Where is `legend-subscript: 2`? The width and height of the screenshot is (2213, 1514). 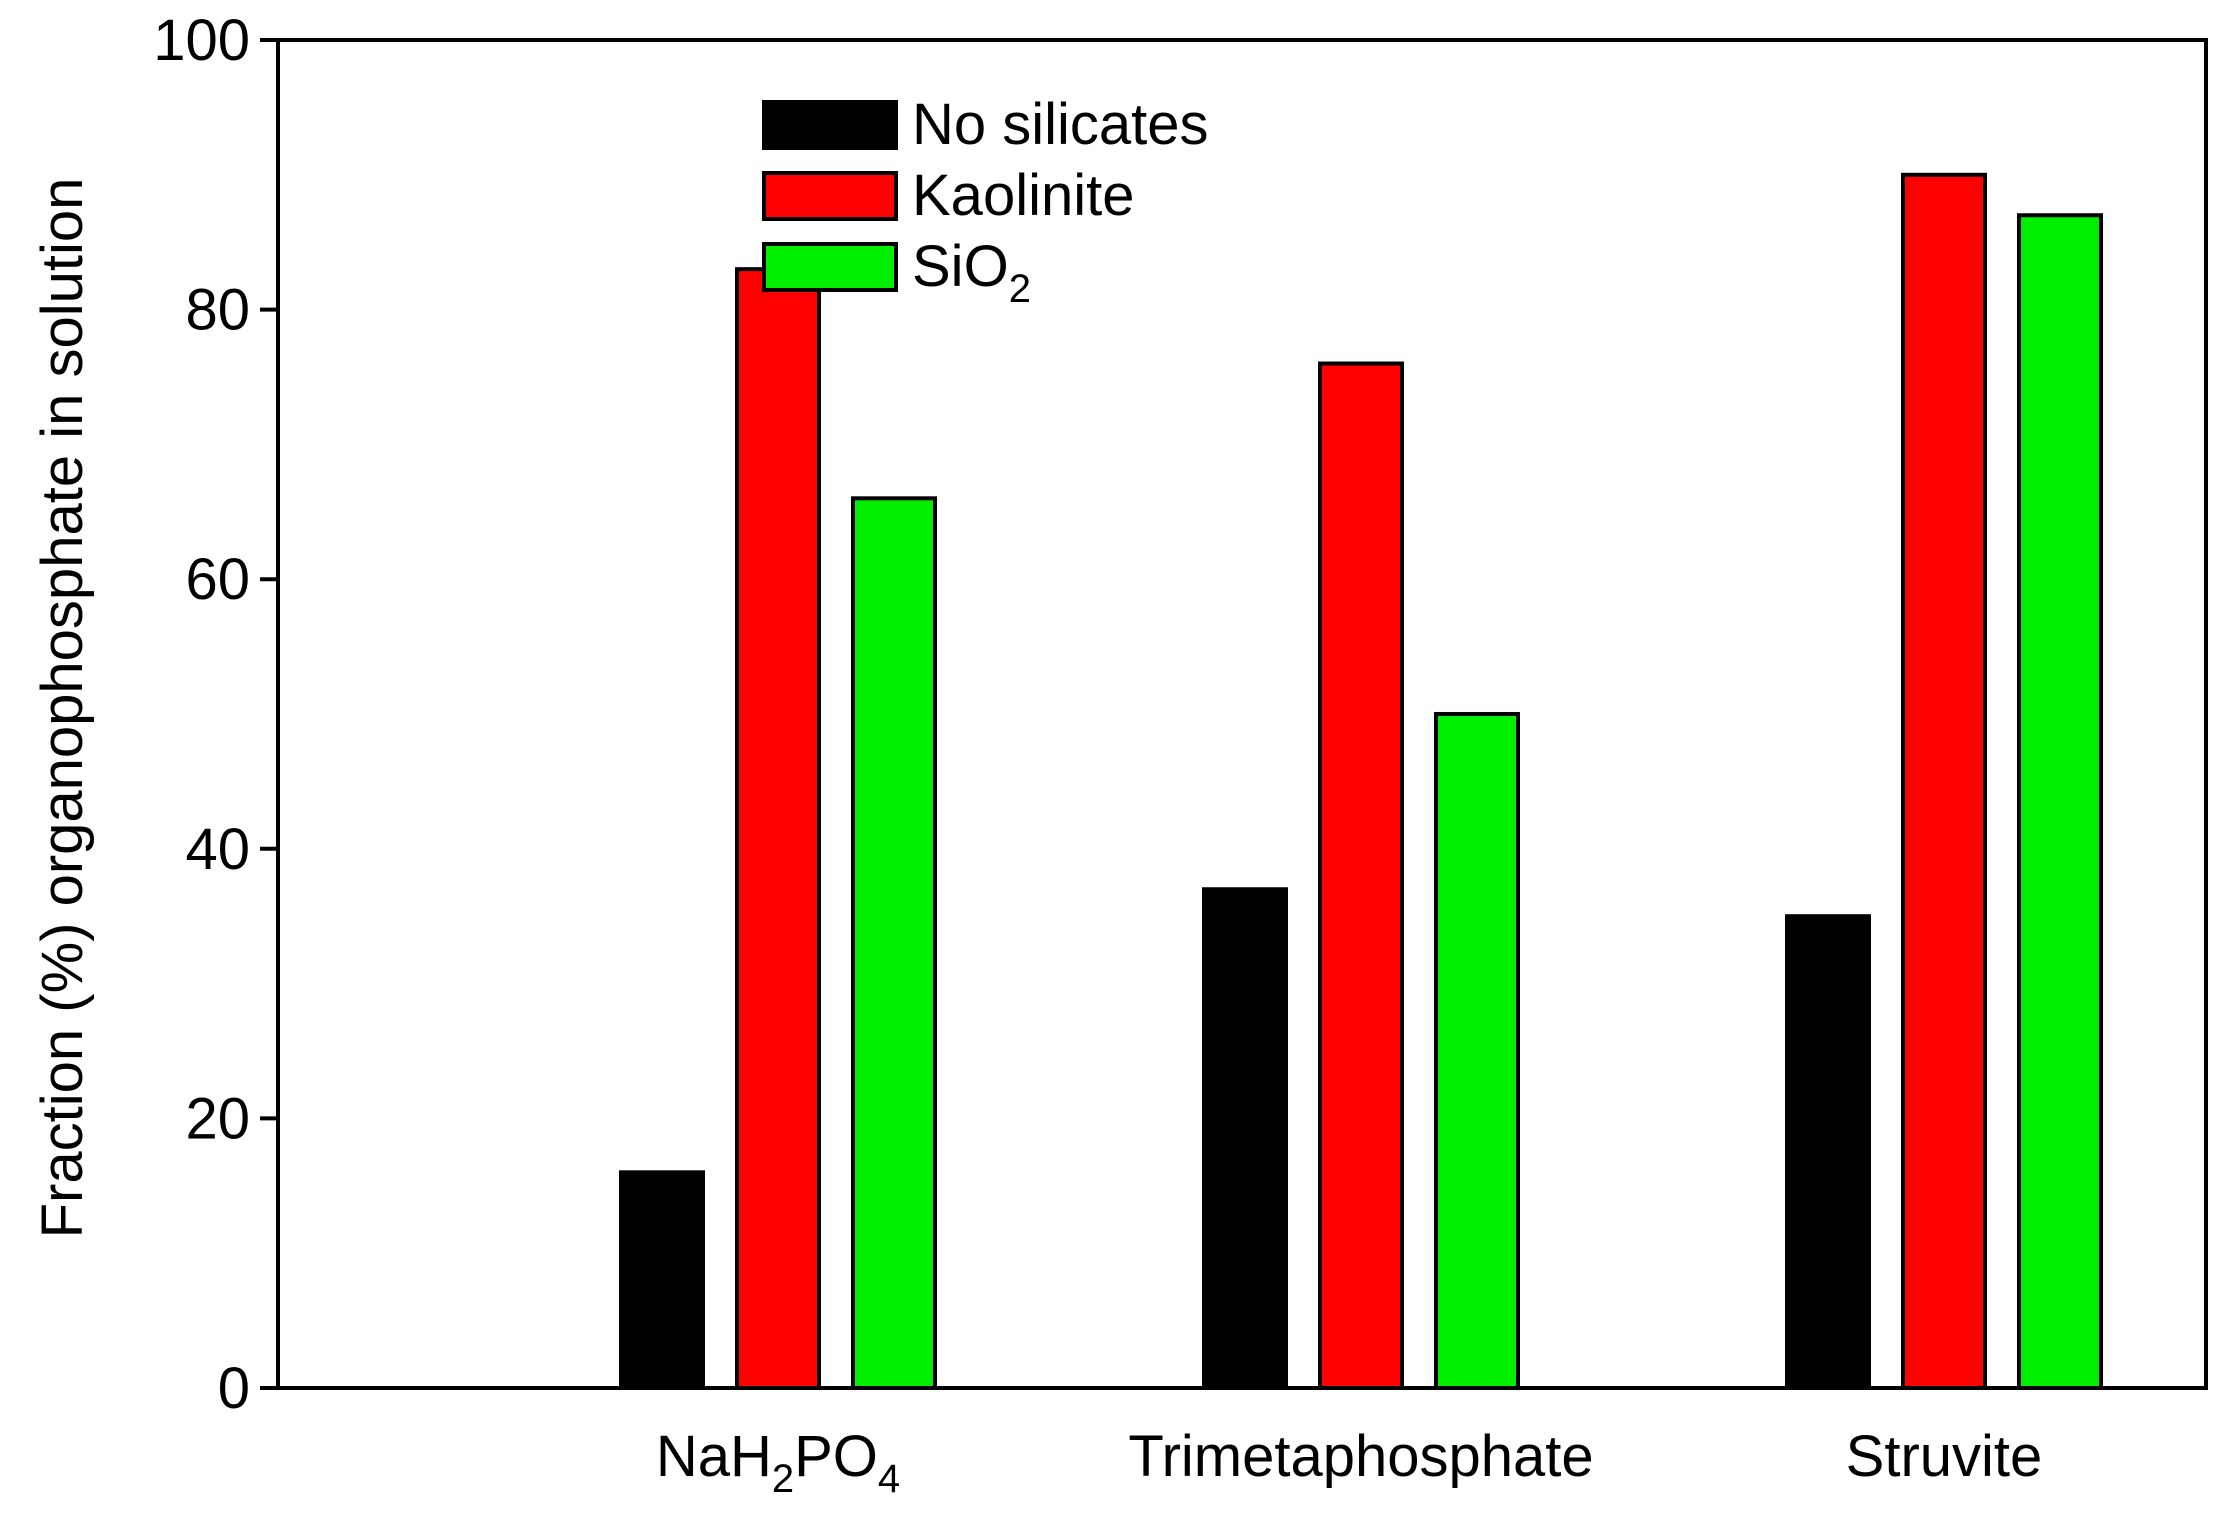 legend-subscript: 2 is located at coordinates (1020, 289).